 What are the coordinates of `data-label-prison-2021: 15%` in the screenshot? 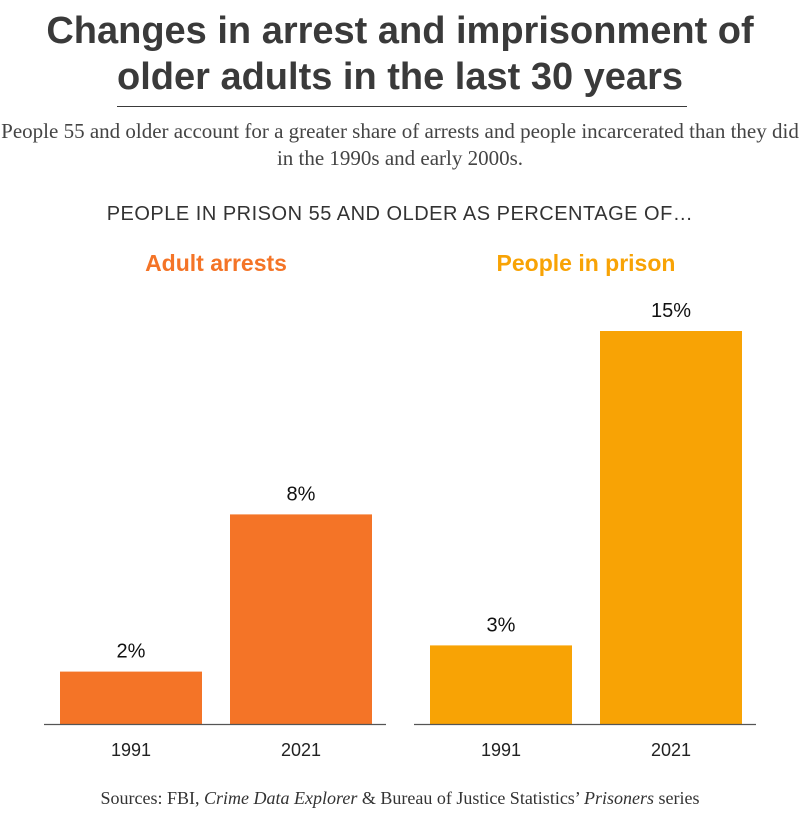 It's located at (671, 311).